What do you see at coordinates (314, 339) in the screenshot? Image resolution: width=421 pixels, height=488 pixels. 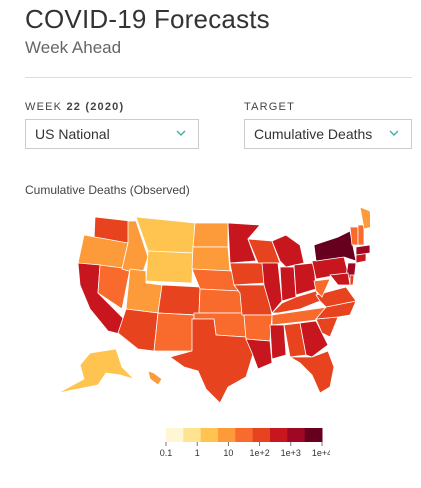 I see `state-ga` at bounding box center [314, 339].